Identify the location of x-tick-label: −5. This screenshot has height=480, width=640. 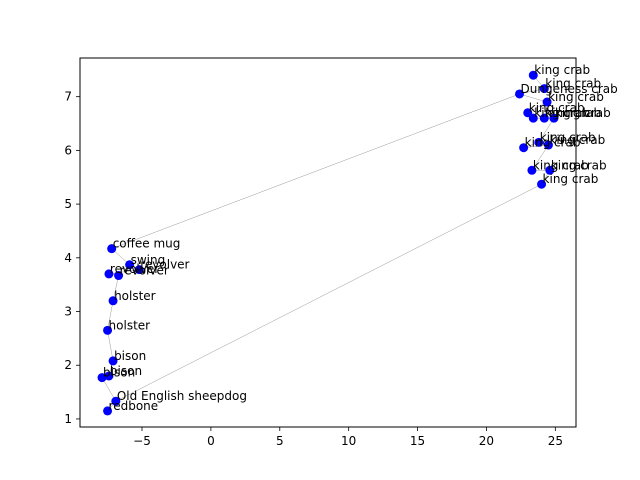
(142, 441).